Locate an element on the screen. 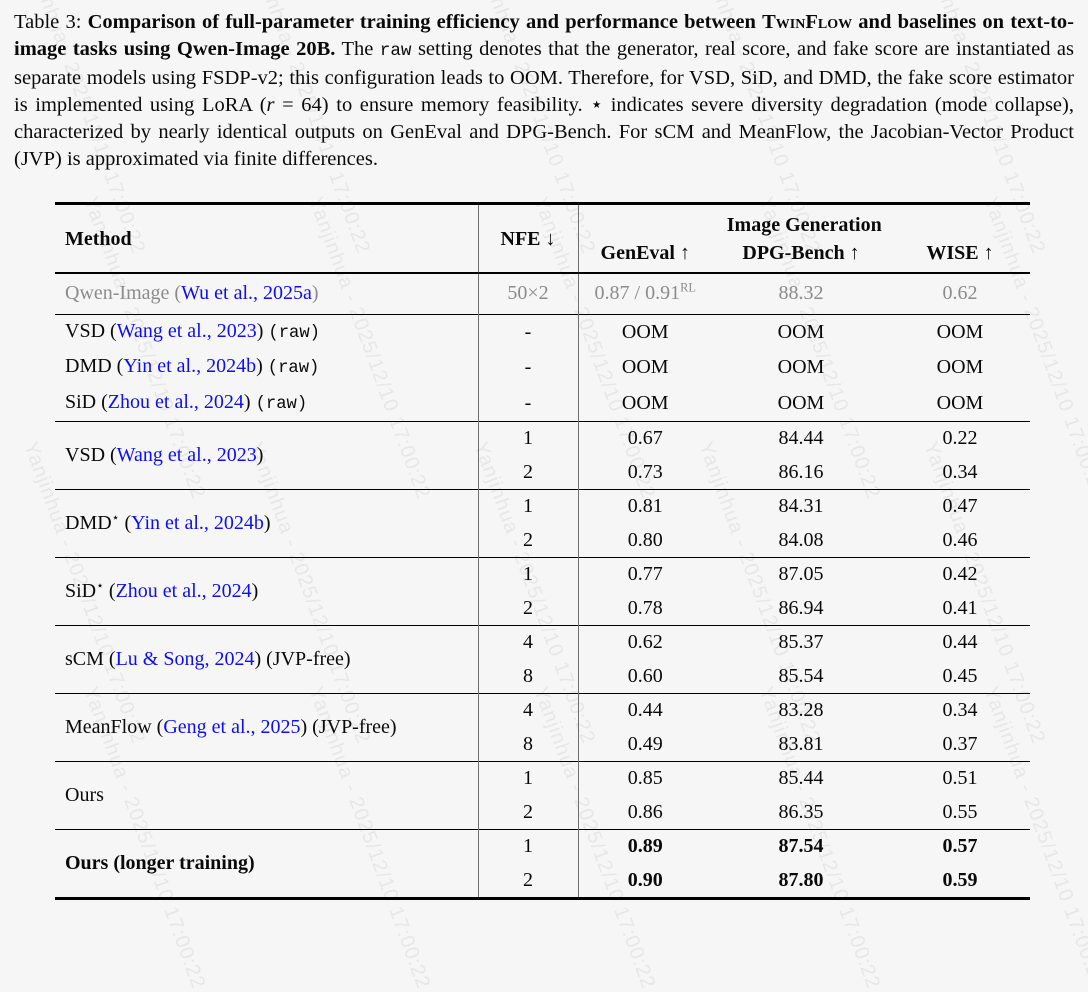  value-cell: 87.54 is located at coordinates (801, 847).